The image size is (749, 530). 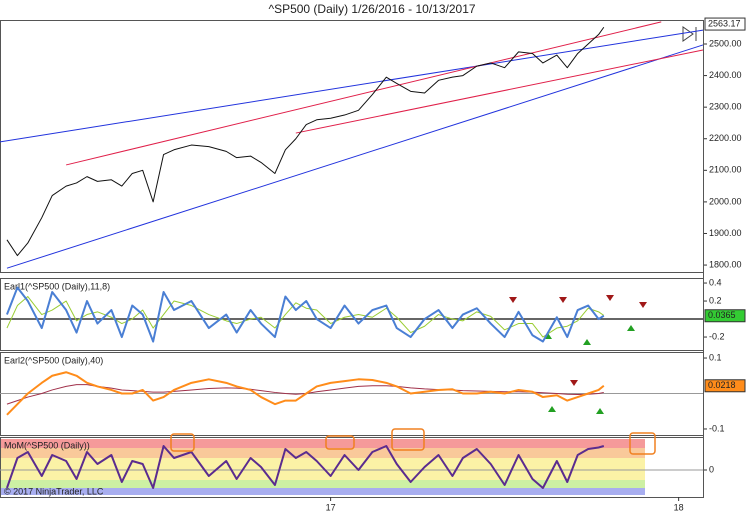 What do you see at coordinates (725, 107) in the screenshot?
I see `y-tick-label: 2300.00` at bounding box center [725, 107].